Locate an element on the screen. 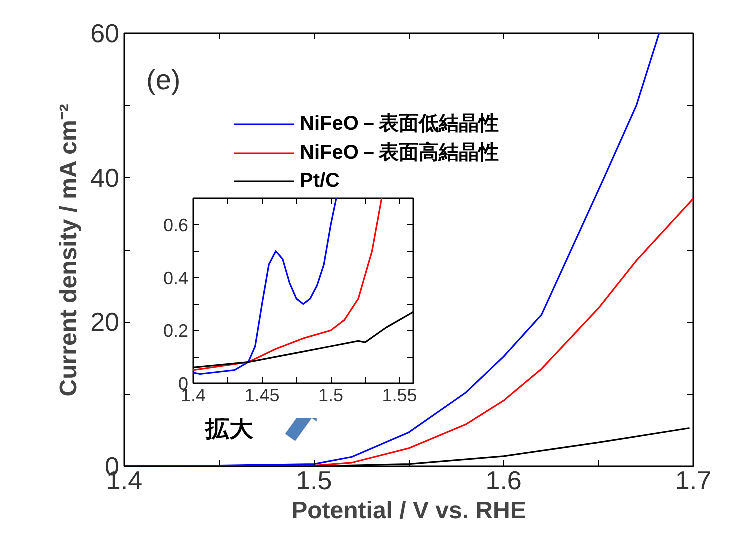 The width and height of the screenshot is (731, 548). legend-label: NiFeO－表面低結晶性 is located at coordinates (399, 124).